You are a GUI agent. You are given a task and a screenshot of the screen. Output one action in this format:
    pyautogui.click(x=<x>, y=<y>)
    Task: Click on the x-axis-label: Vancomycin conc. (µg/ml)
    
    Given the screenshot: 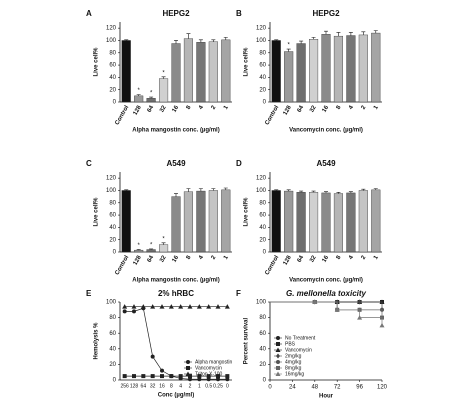 What is the action you would take?
    pyautogui.click(x=326, y=131)
    